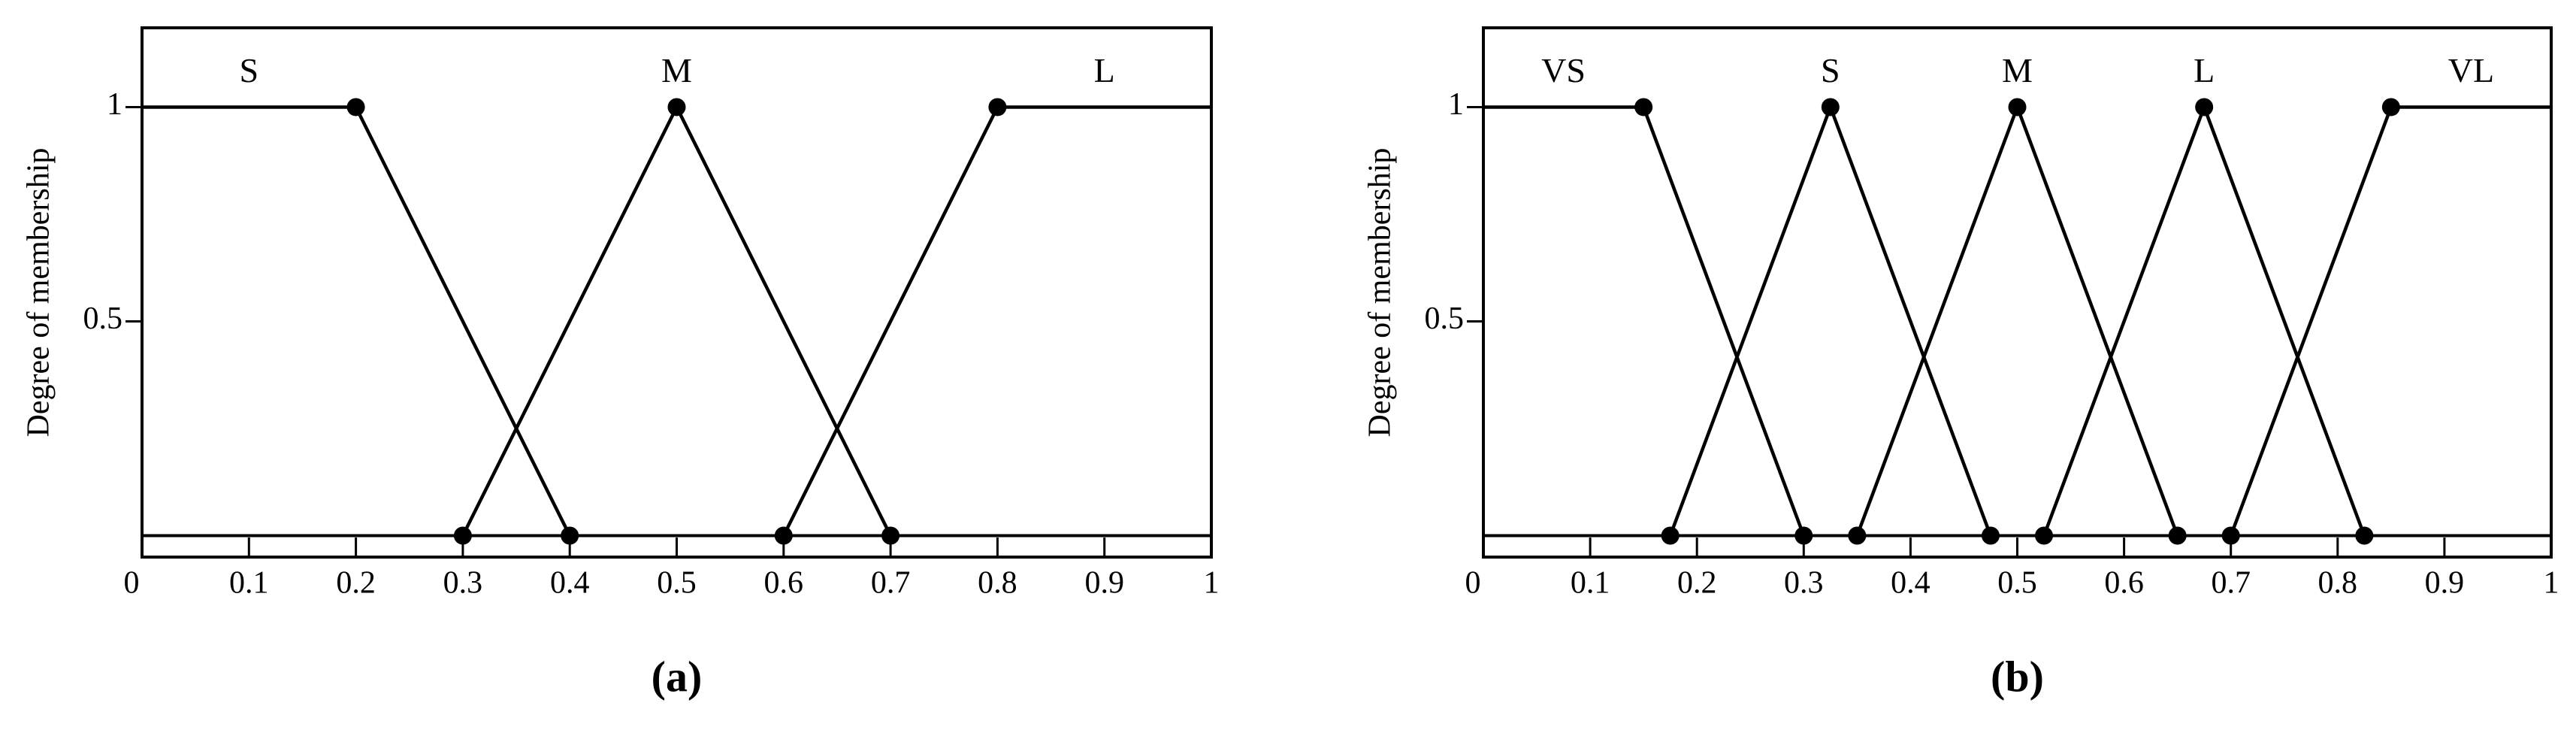 Image resolution: width=2576 pixels, height=739 pixels. Describe the element at coordinates (1564, 70) in the screenshot. I see `series-label: VS` at that location.